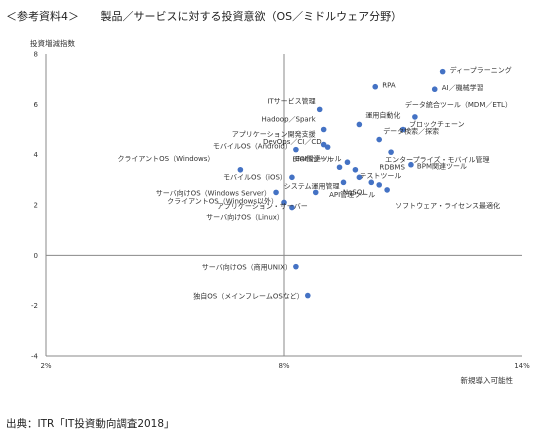 The image size is (548, 439). What do you see at coordinates (437, 159) in the screenshot?
I see `point-label: エンタープライズ・モバイル管理` at bounding box center [437, 159].